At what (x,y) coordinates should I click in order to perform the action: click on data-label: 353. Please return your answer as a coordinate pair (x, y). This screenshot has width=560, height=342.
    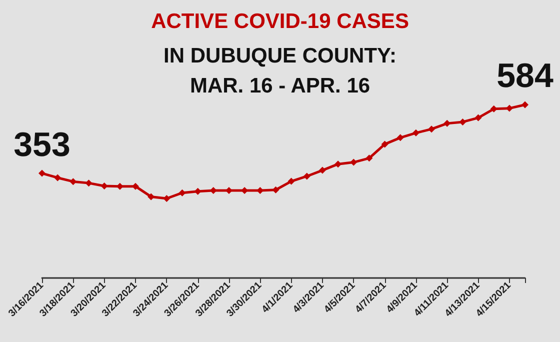
    Looking at the image, I should click on (42, 145).